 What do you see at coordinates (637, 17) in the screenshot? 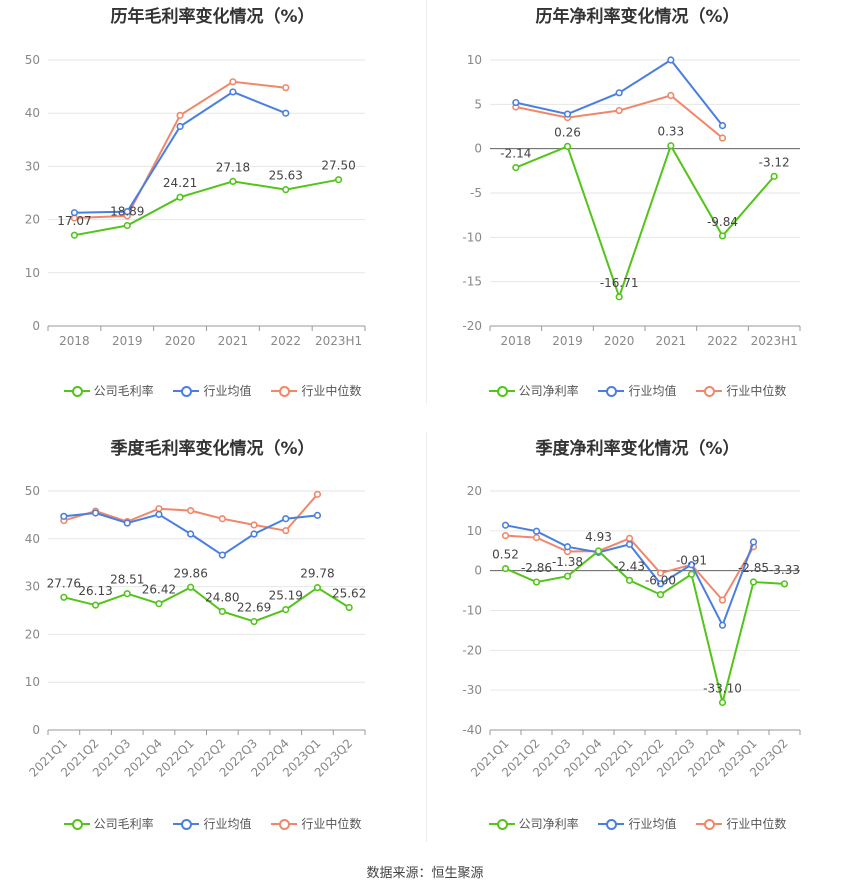
I see `chart-title: 历年净利率变化情况（%）` at bounding box center [637, 17].